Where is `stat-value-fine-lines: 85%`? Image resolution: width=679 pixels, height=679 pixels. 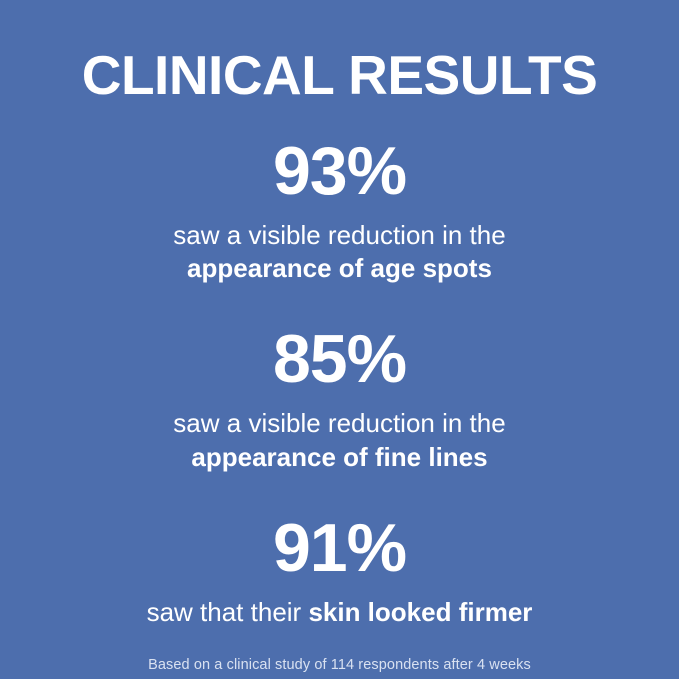
stat-value-fine-lines: 85% is located at coordinates (339, 359).